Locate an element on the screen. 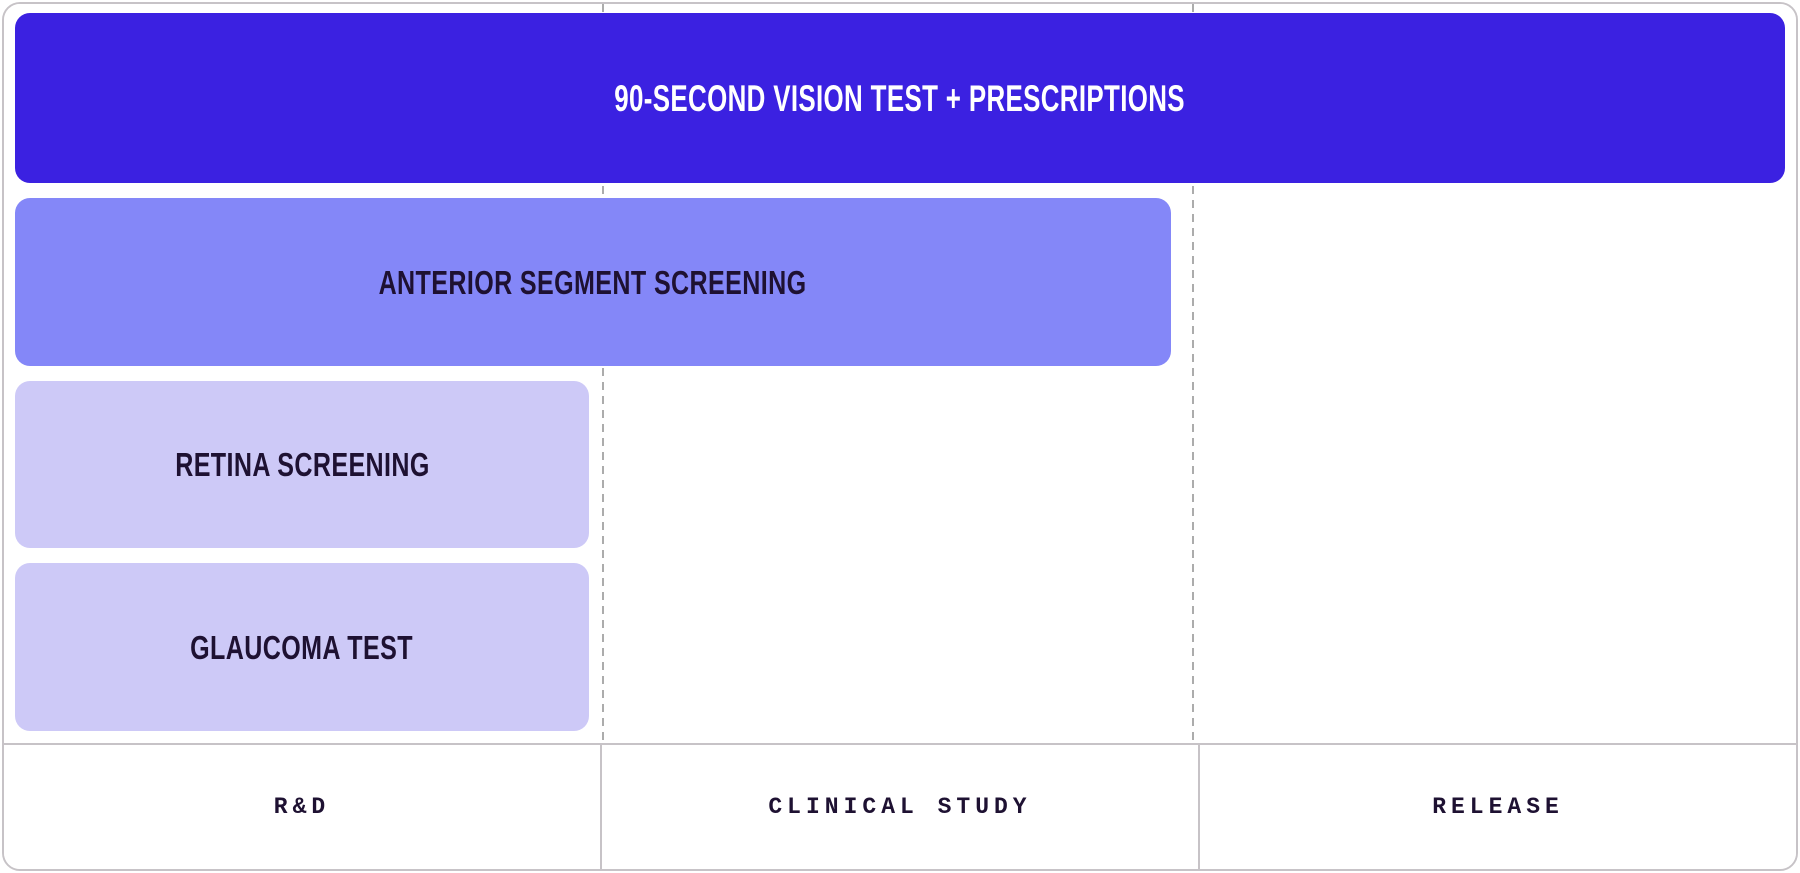  phase-cell-rd: R&D is located at coordinates (302, 807).